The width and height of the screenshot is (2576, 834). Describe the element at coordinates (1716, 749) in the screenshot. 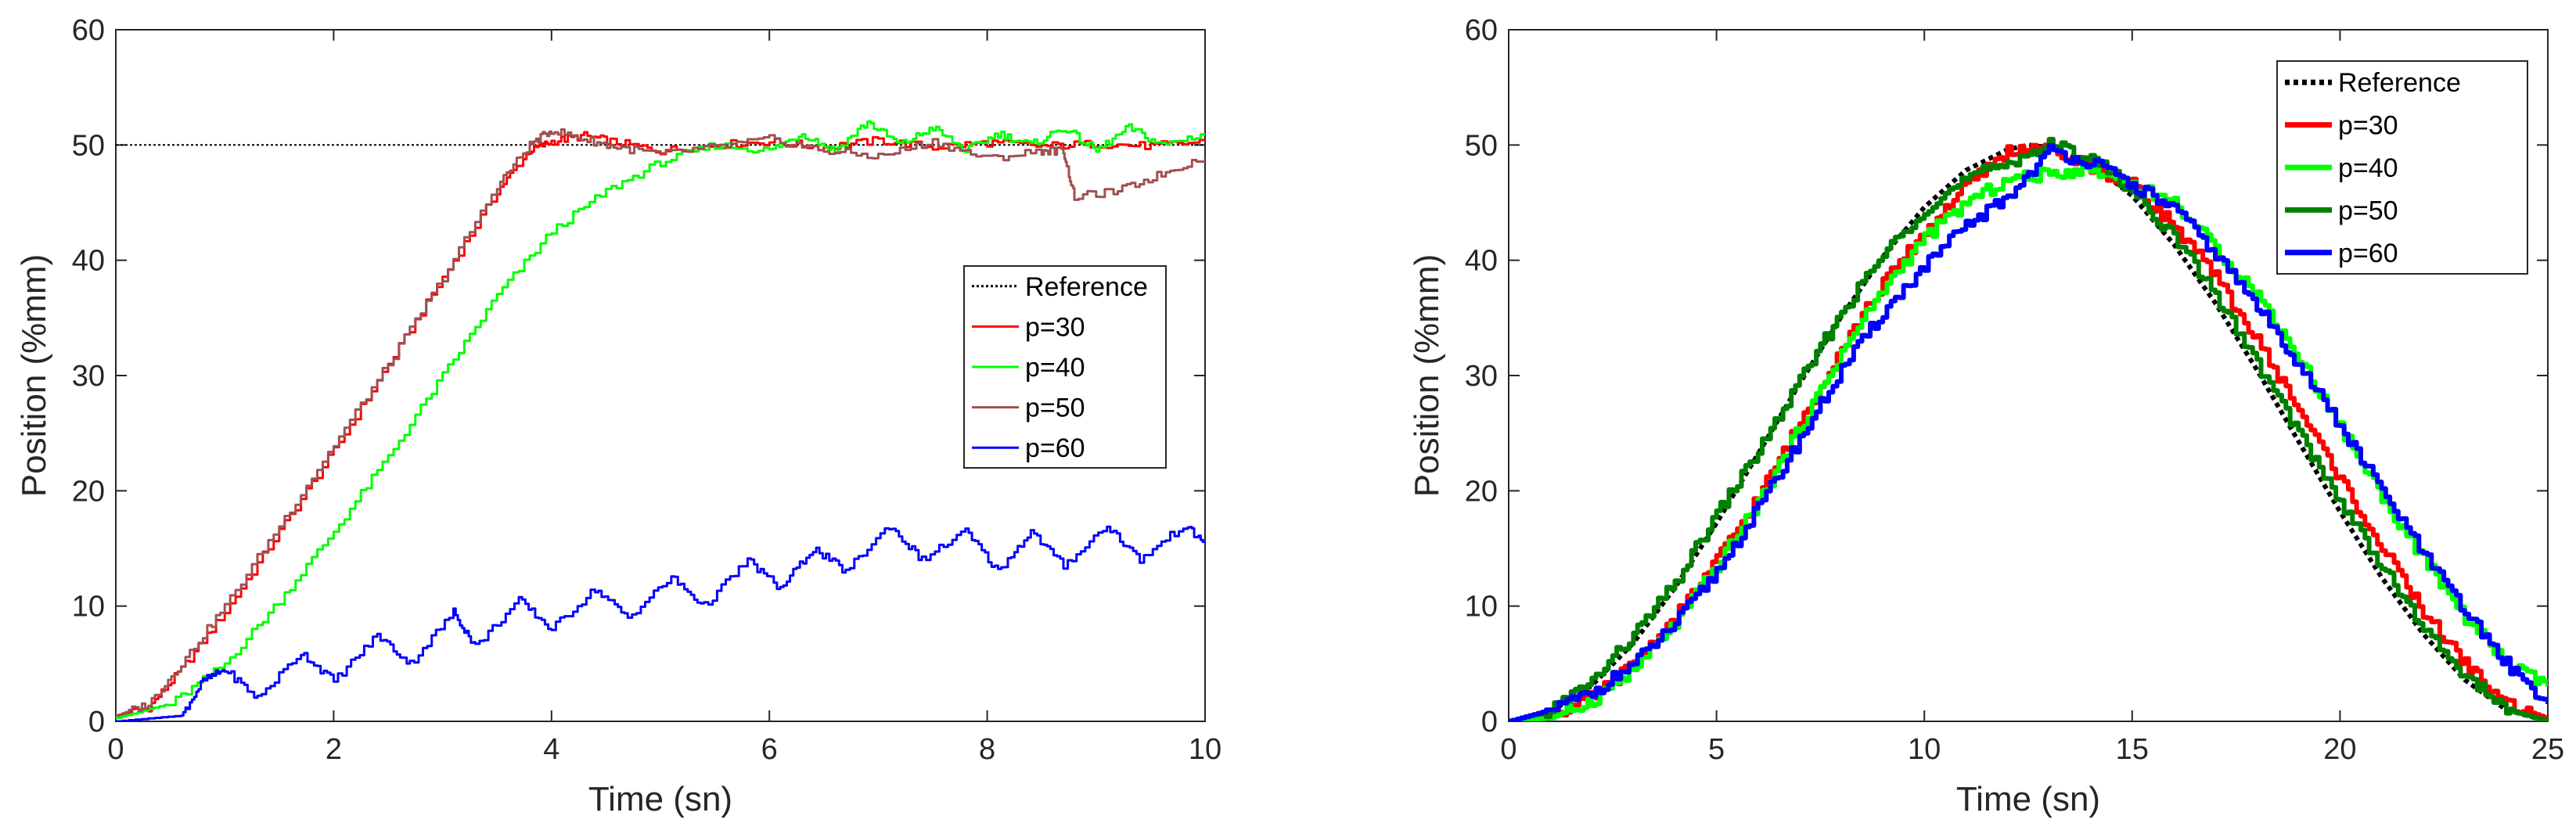

I see `x-tick-label: 5` at that location.